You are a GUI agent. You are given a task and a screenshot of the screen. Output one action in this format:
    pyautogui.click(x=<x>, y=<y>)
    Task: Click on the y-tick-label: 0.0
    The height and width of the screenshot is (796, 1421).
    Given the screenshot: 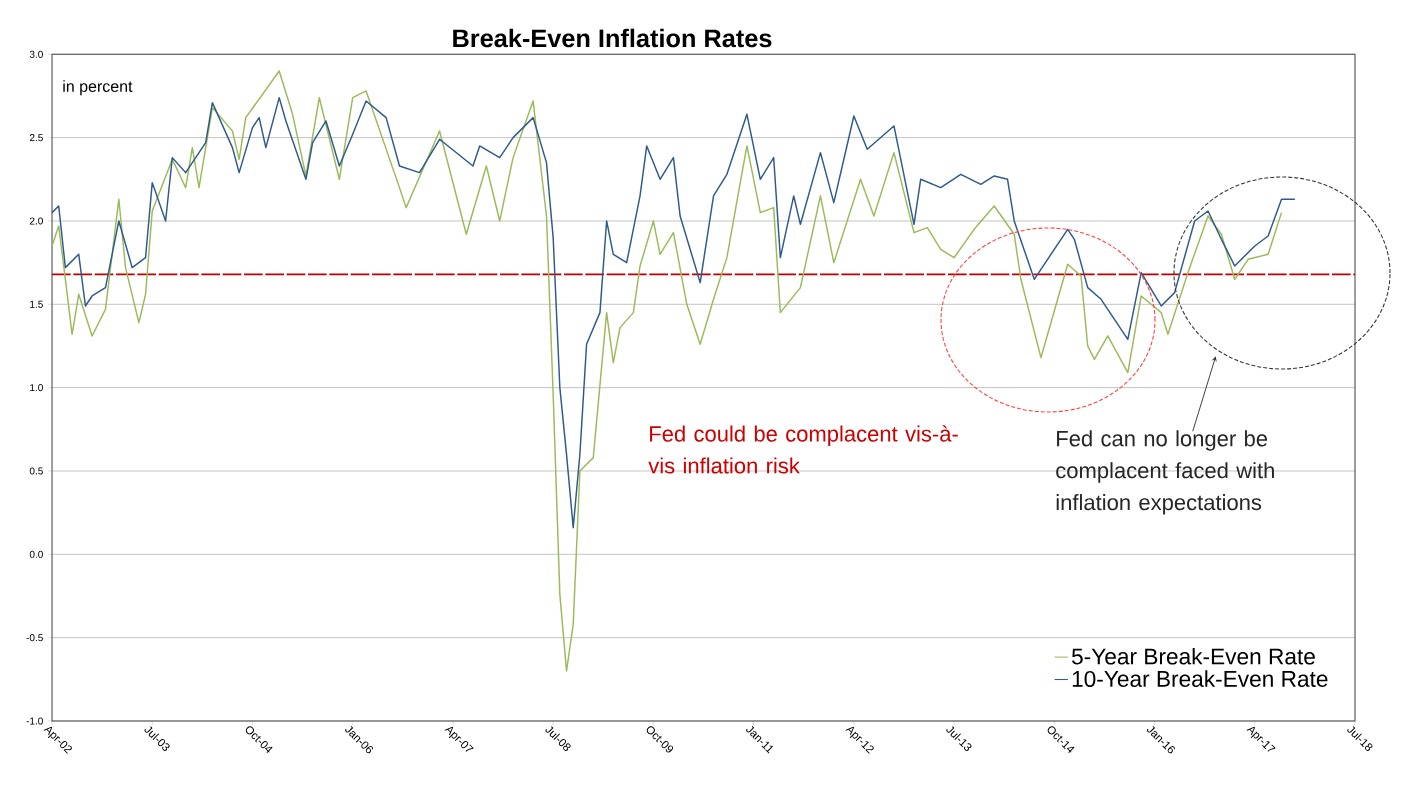 What is the action you would take?
    pyautogui.click(x=36, y=554)
    